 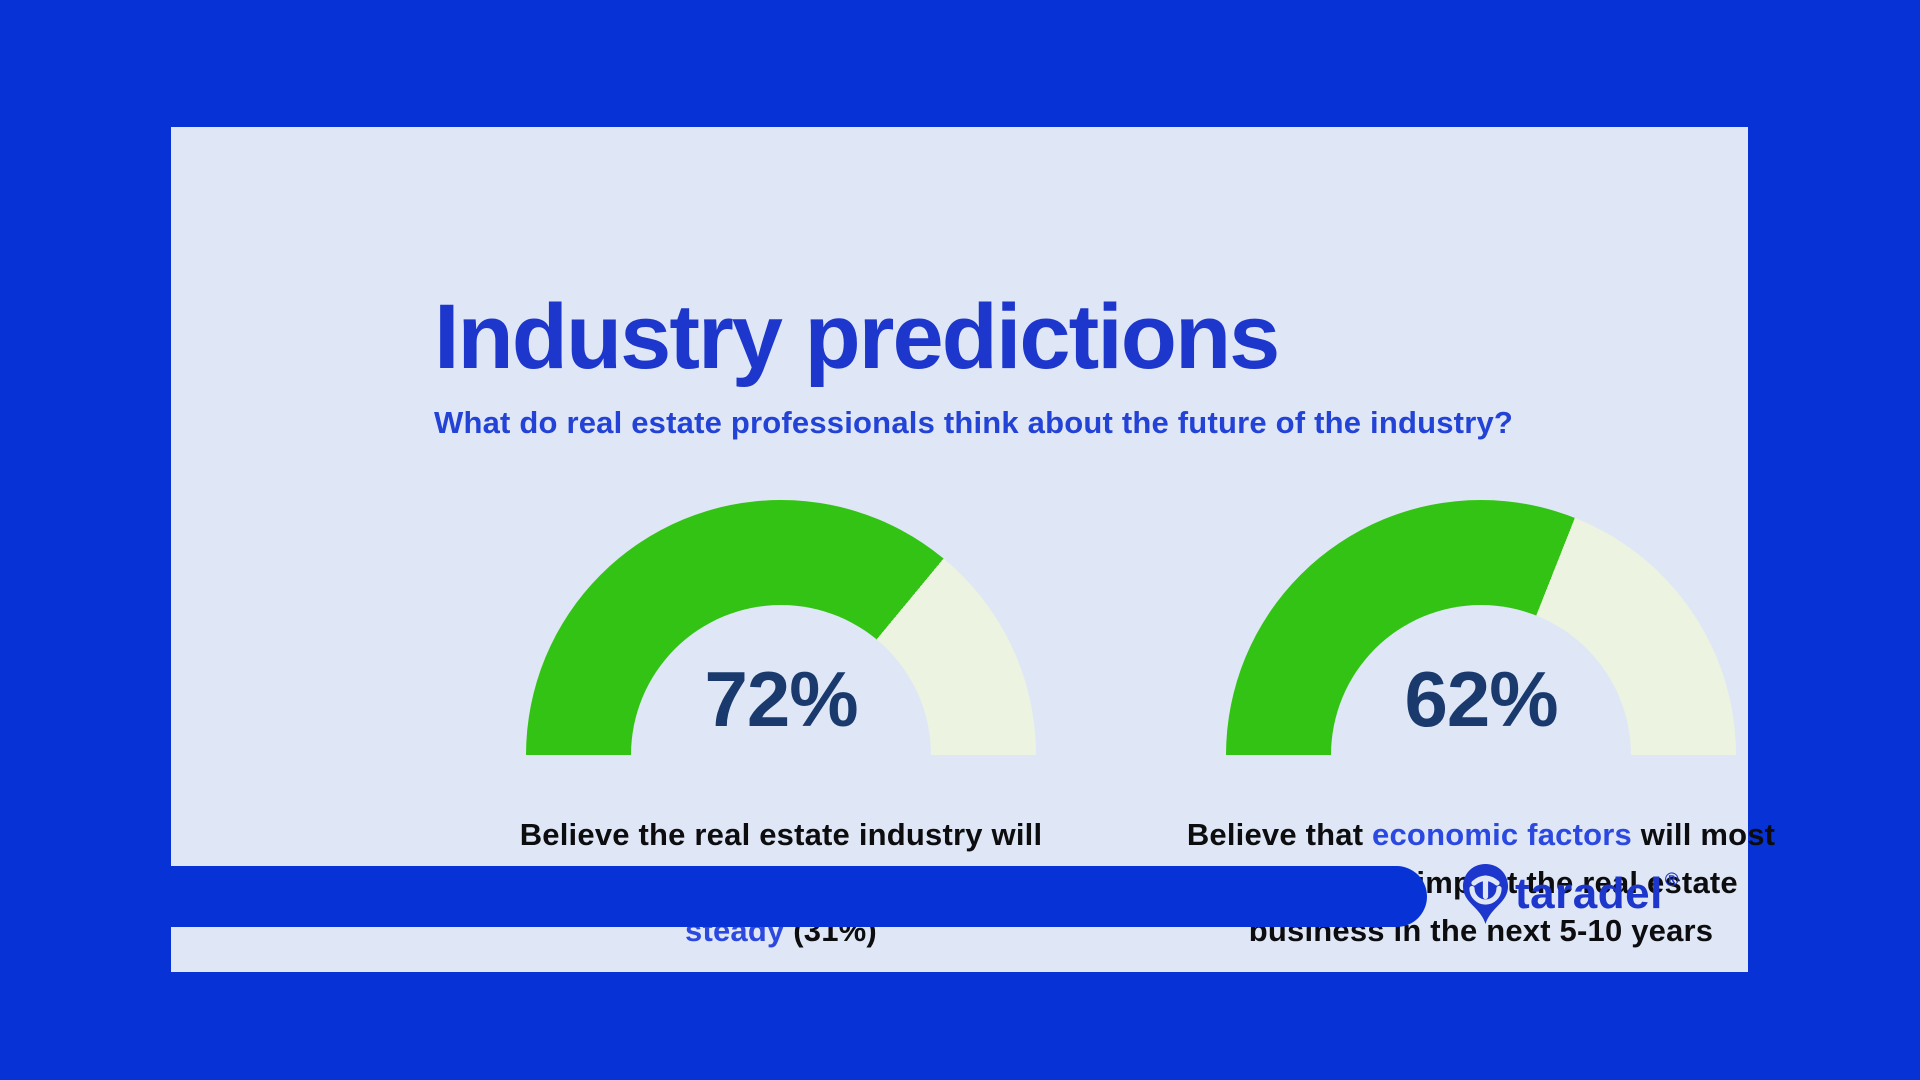 I want to click on page-title: Industry predictions, so click(x=857, y=337).